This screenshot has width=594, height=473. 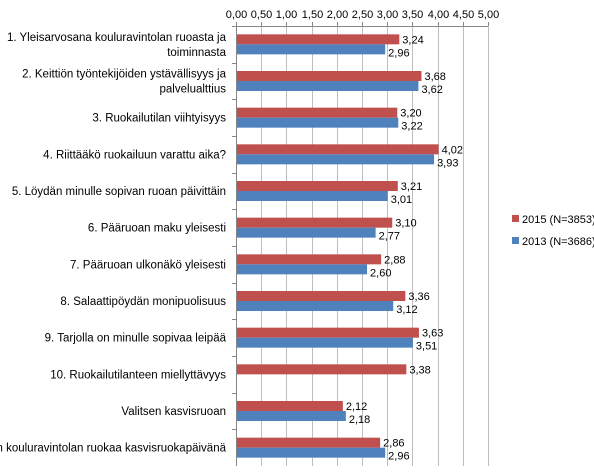 I want to click on x-tick-label: 4,50, so click(x=463, y=15).